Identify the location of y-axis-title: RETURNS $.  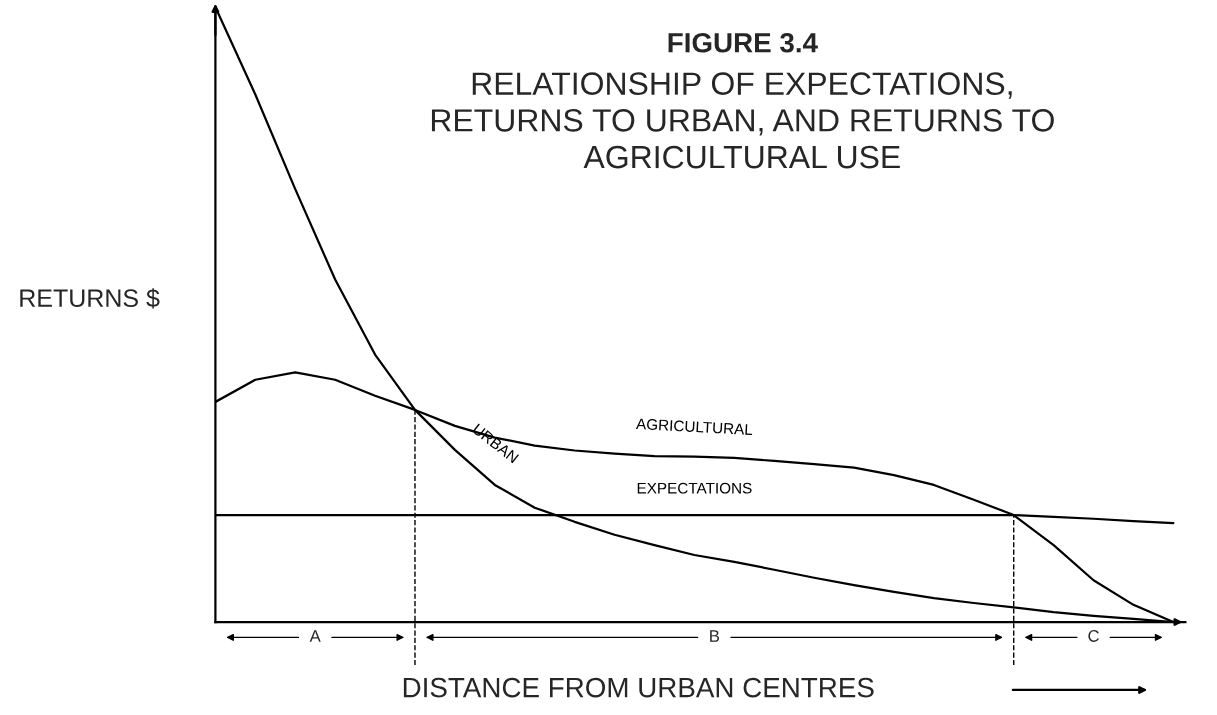
(90, 298).